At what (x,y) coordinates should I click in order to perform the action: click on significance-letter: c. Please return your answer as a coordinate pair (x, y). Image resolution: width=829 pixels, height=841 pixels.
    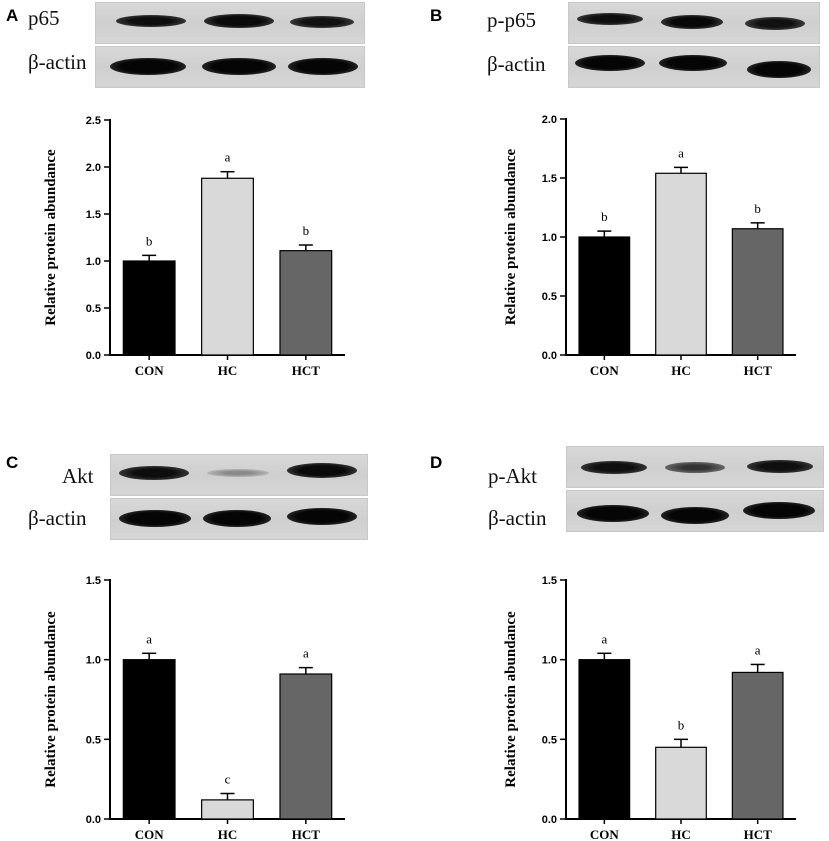
    Looking at the image, I should click on (228, 779).